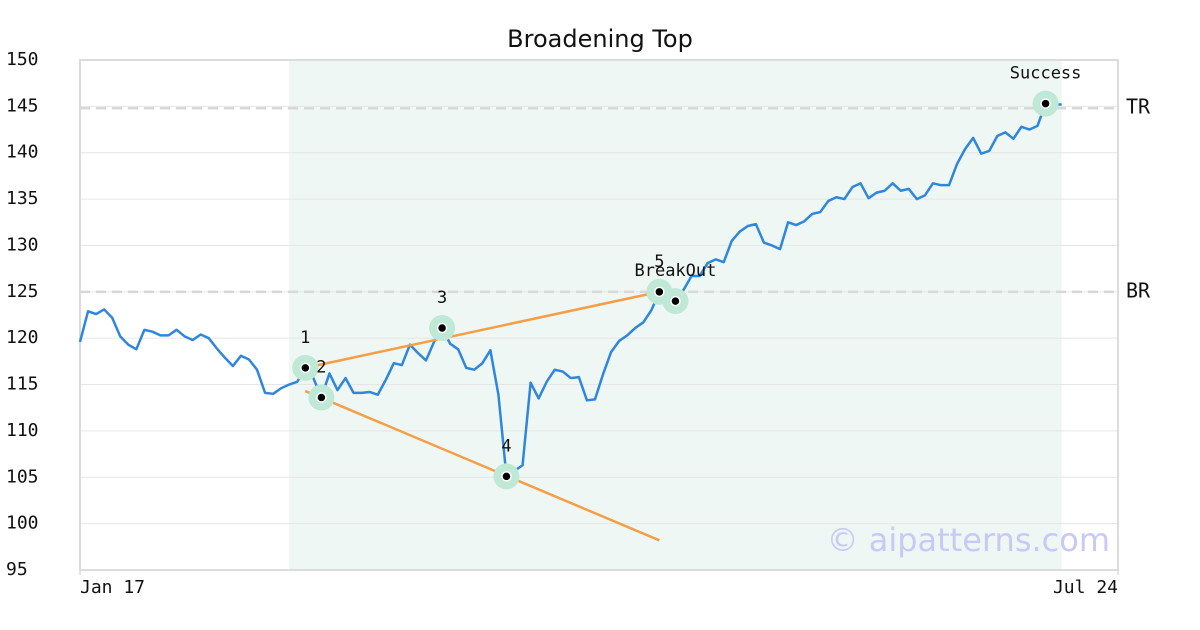 The height and width of the screenshot is (630, 1200). Describe the element at coordinates (659, 262) in the screenshot. I see `point-label: 5` at that location.